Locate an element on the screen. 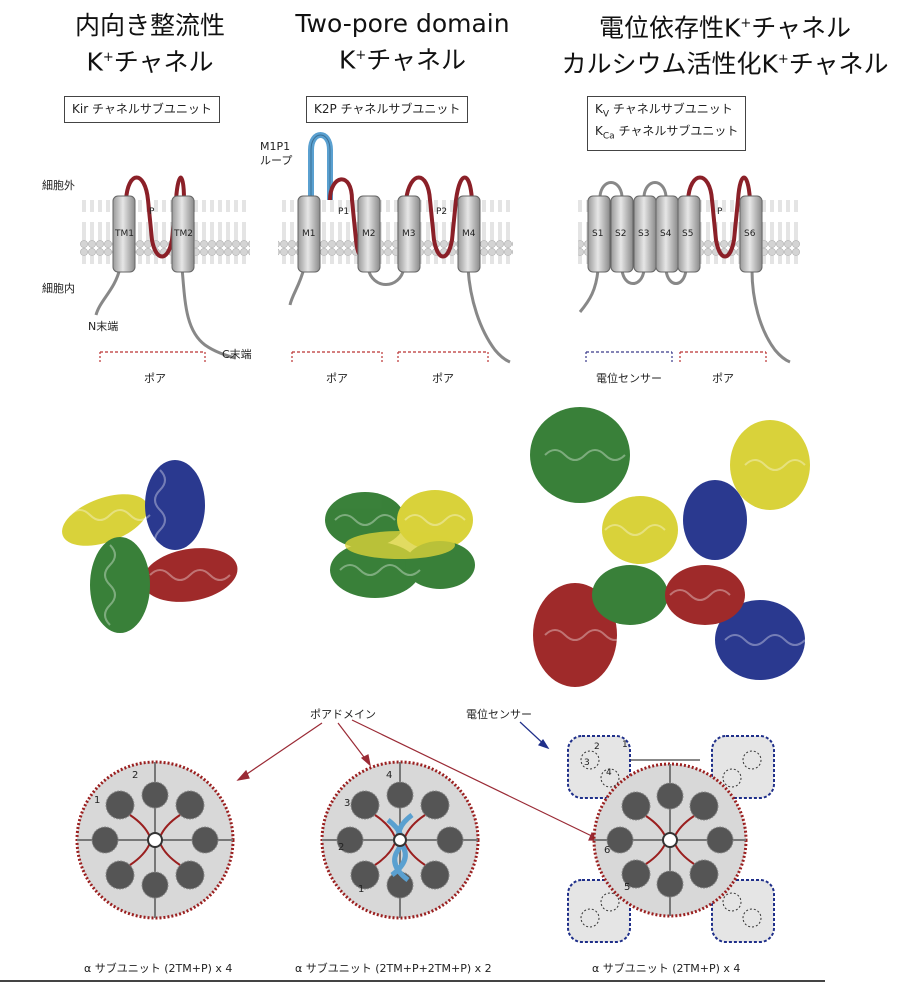 The width and height of the screenshot is (918, 984). label-m1p1: M1P1 ループ is located at coordinates (276, 153).